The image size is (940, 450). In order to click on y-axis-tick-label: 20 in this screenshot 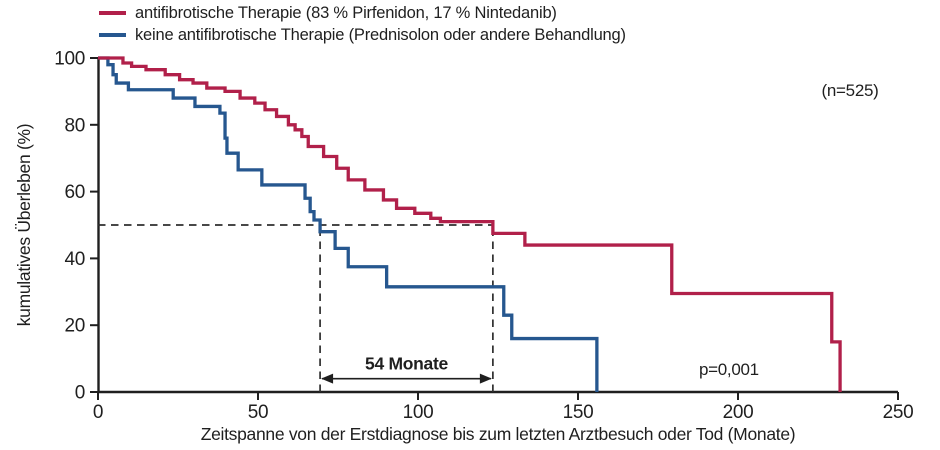, I will do `click(74, 326)`.